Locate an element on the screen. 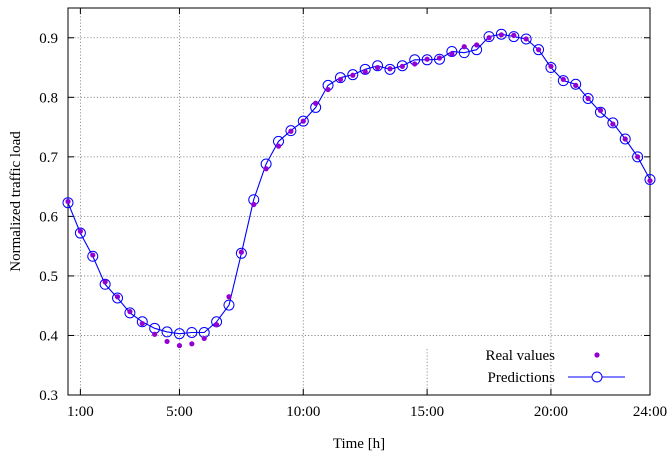 Image resolution: width=672 pixels, height=455 pixels. x-tick-label: 5:00 is located at coordinates (179, 412).